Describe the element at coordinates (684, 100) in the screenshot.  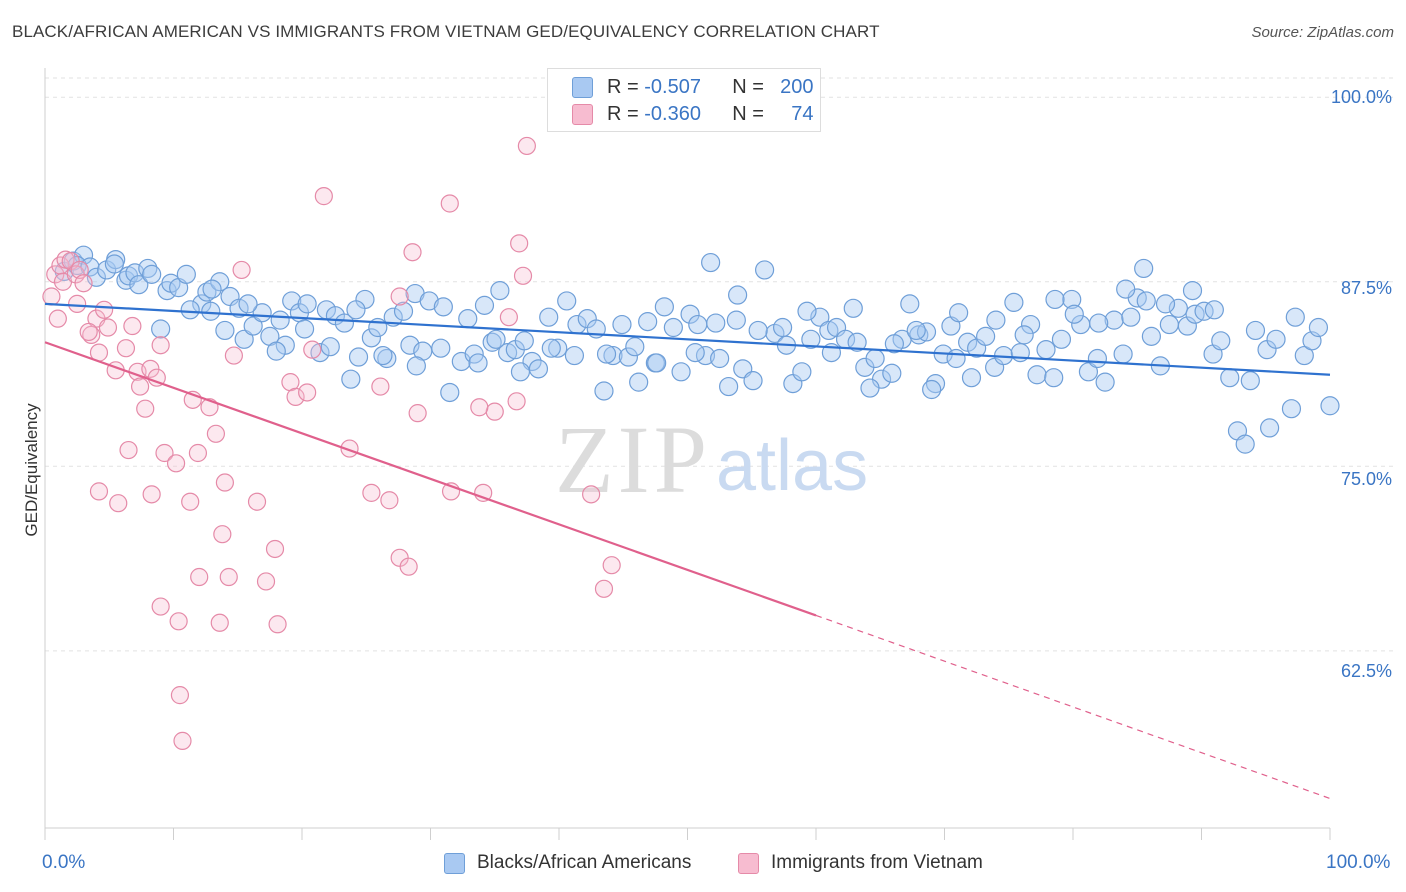
I see `legend-box: R = -0.507 N = 200 R = -0.360 N = 74` at that location.